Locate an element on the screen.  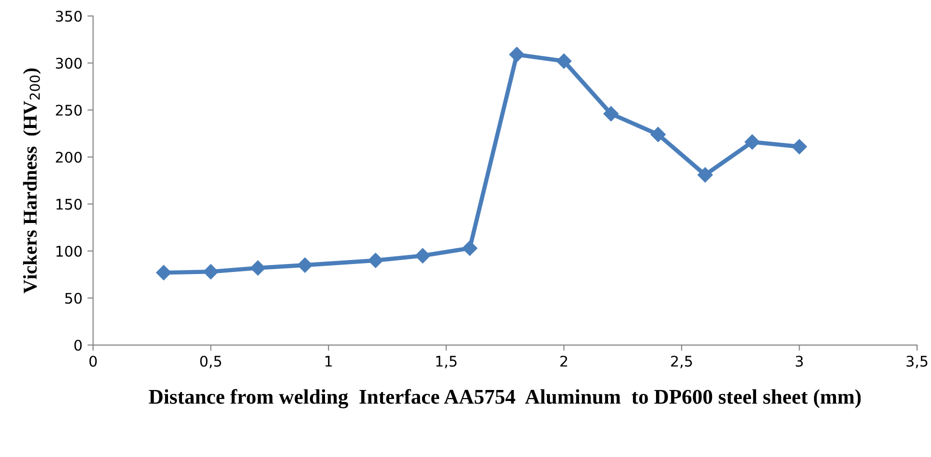
x-tick-label: 3,5 is located at coordinates (917, 362).